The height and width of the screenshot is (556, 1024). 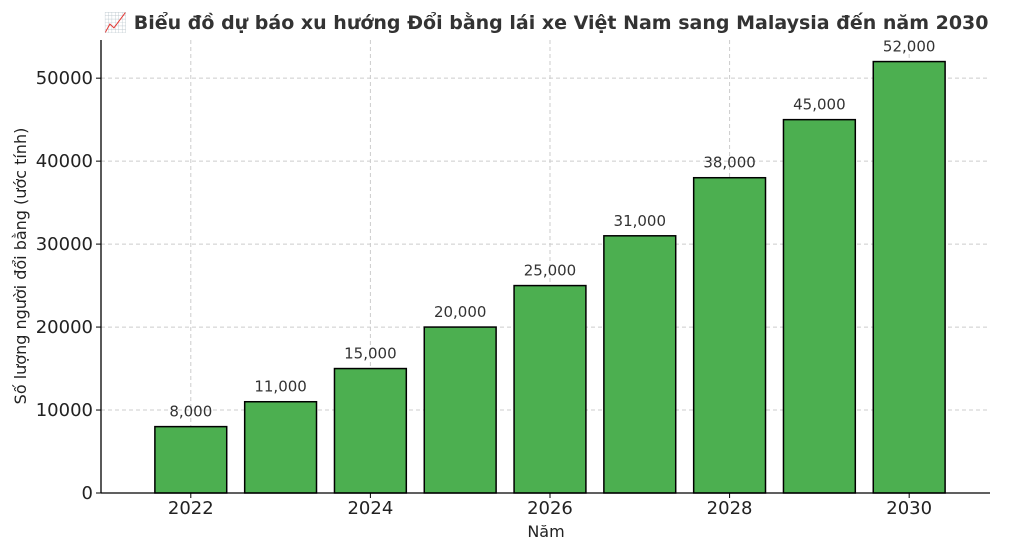 I want to click on data-label-2025: 20,000, so click(x=460, y=312).